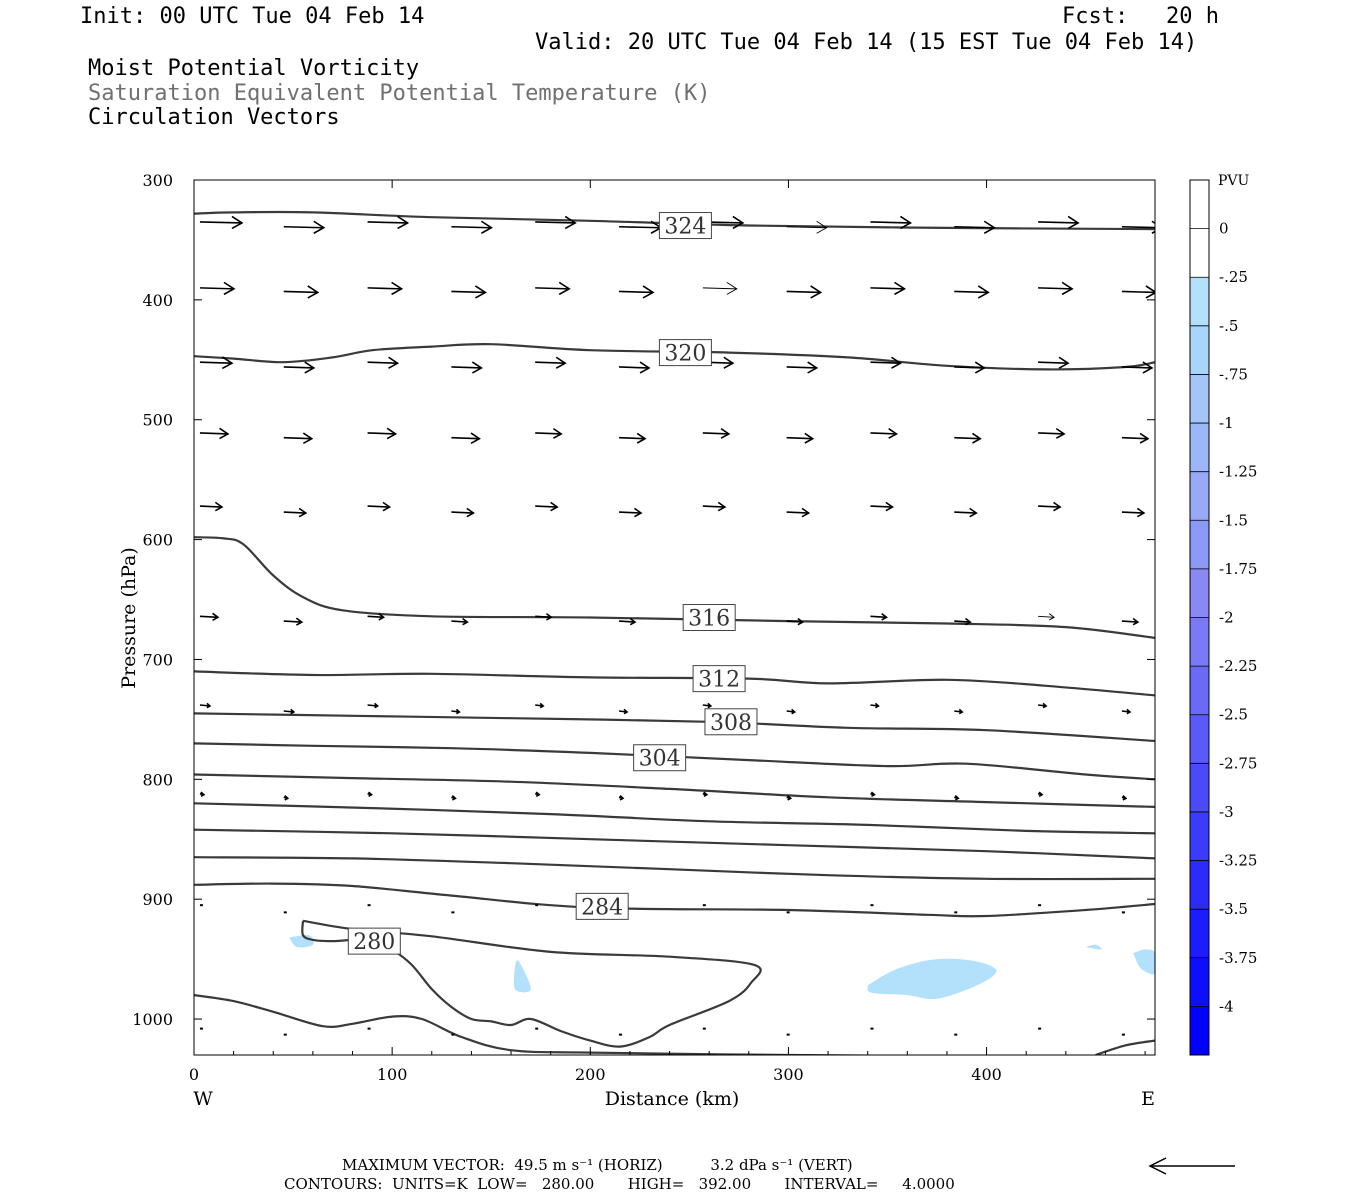 This screenshot has width=1350, height=1200. What do you see at coordinates (157, 420) in the screenshot?
I see `y-tick-label: 500` at bounding box center [157, 420].